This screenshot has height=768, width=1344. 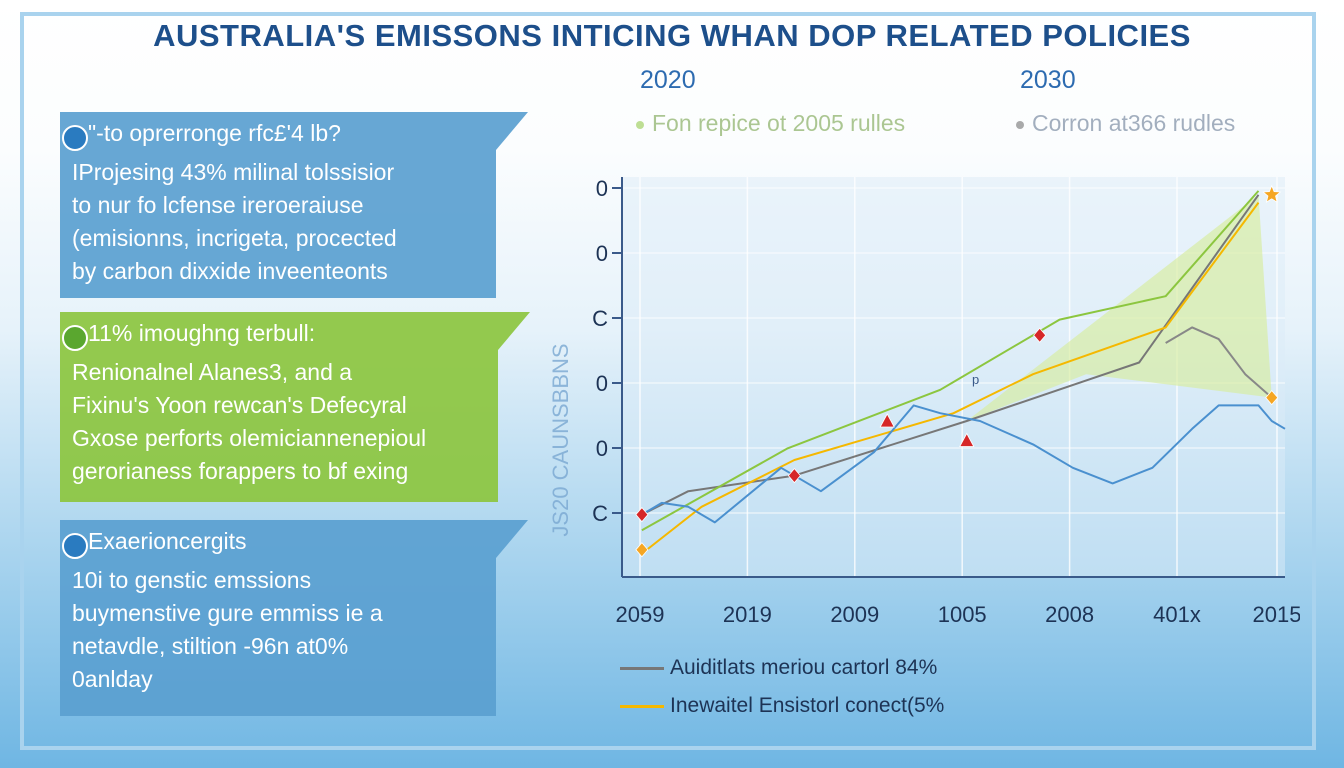 What do you see at coordinates (560, 439) in the screenshot?
I see `y-axis-title: JS20 CAUNSBBNS` at bounding box center [560, 439].